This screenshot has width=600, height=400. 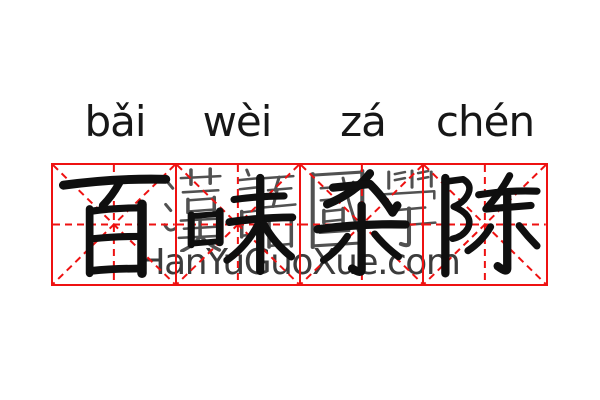 I want to click on character-za-strokes, so click(x=361, y=222).